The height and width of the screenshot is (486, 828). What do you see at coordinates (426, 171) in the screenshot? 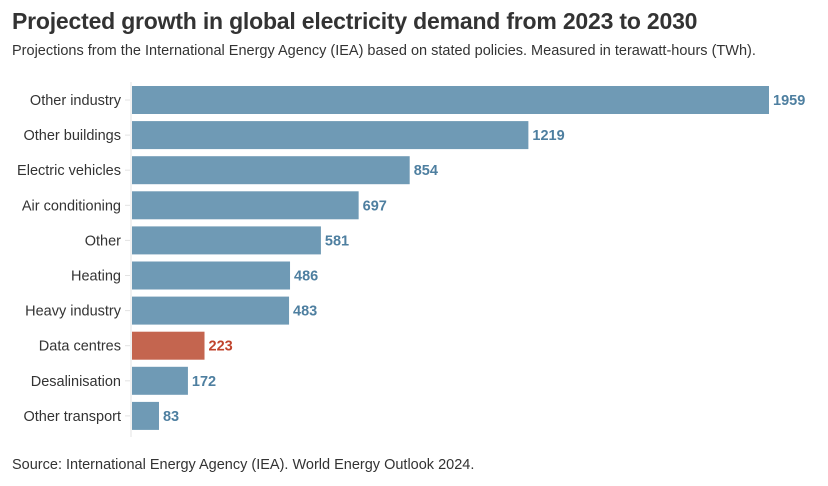
I see `value-label: 854` at bounding box center [426, 171].